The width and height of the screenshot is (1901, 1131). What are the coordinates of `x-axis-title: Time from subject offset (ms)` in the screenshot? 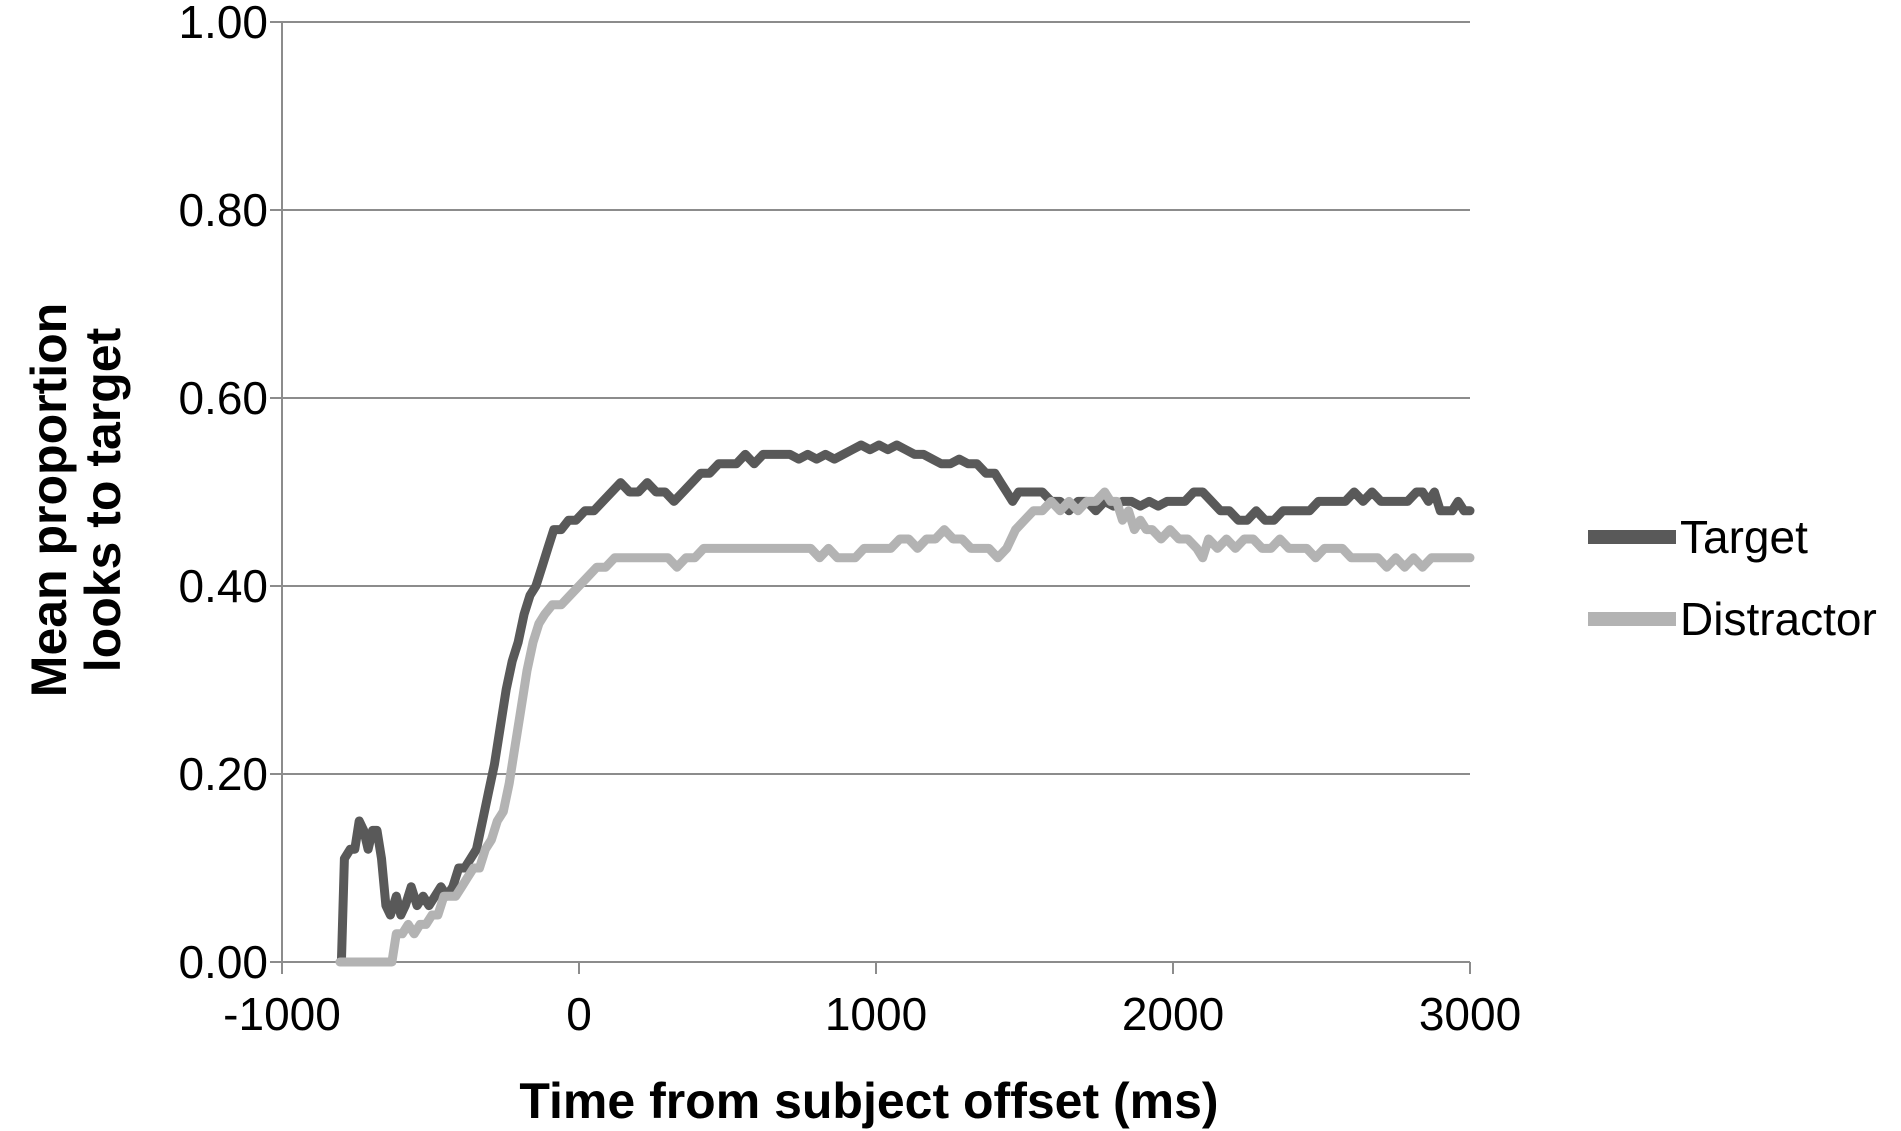 It's located at (868, 1101).